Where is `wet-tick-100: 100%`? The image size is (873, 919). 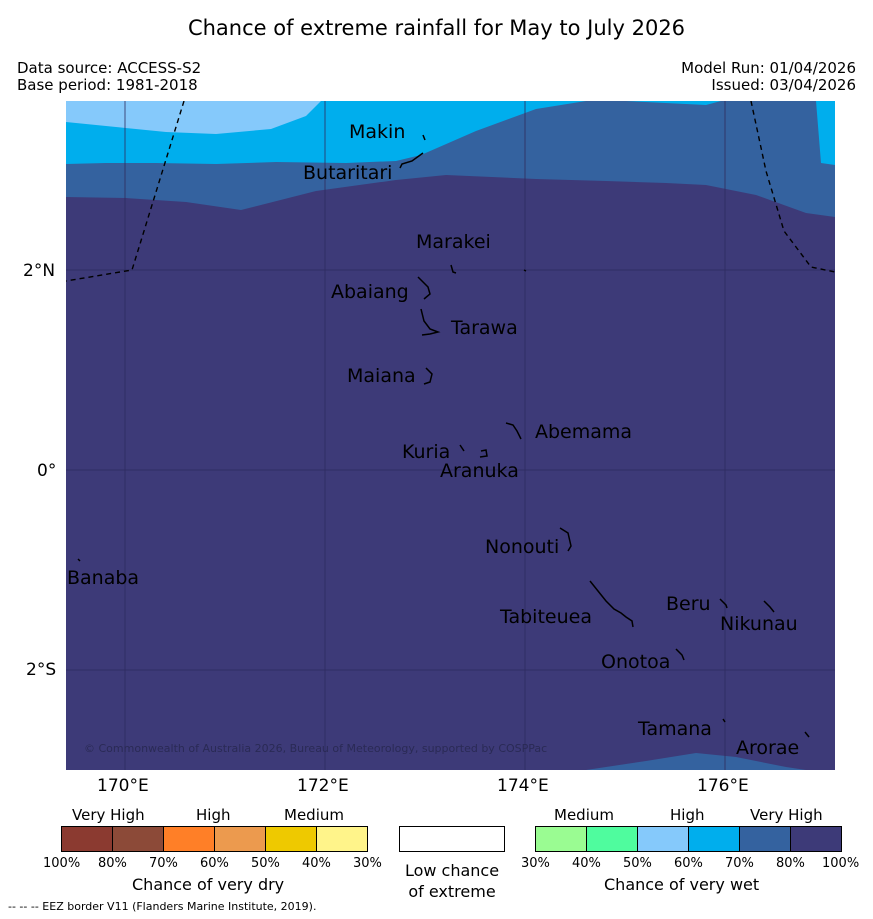 wet-tick-100: 100% is located at coordinates (841, 863).